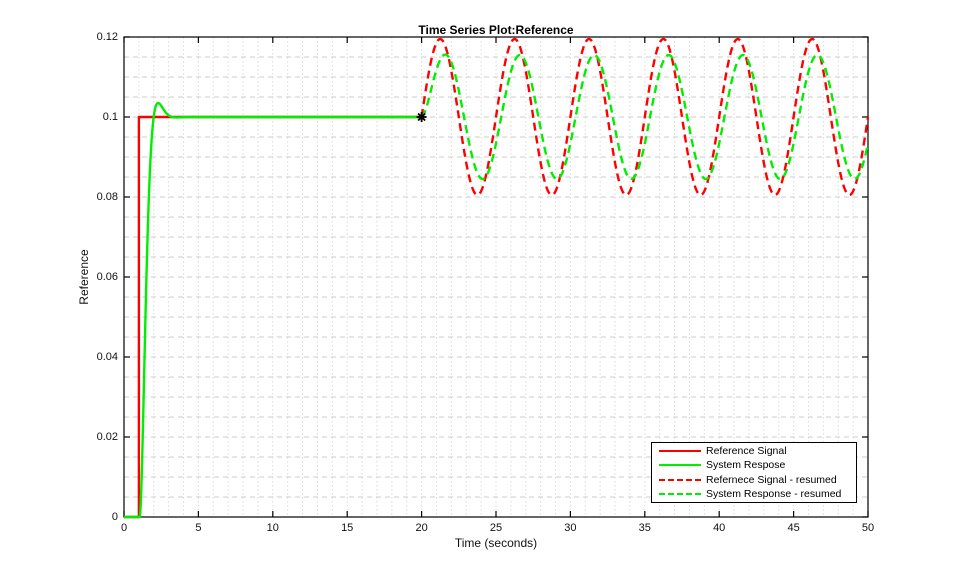  Describe the element at coordinates (110, 117) in the screenshot. I see `y-tick-label: 0.1` at that location.